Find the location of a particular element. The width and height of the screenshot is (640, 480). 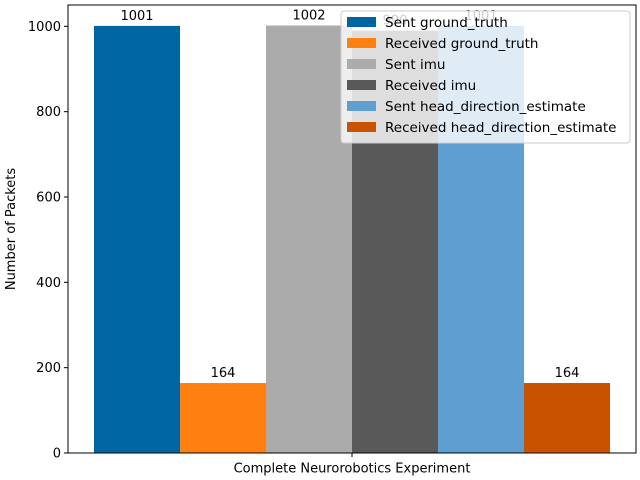

y-tick-label: 800 is located at coordinates (48, 112).